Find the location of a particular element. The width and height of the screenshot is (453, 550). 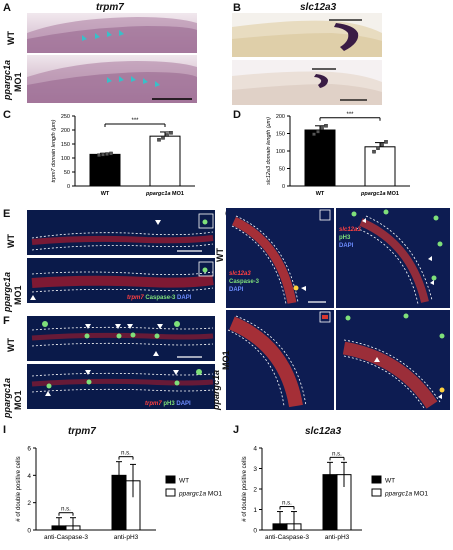

x-tick-label-gene: ppargc1a is located at coordinates (373, 194).